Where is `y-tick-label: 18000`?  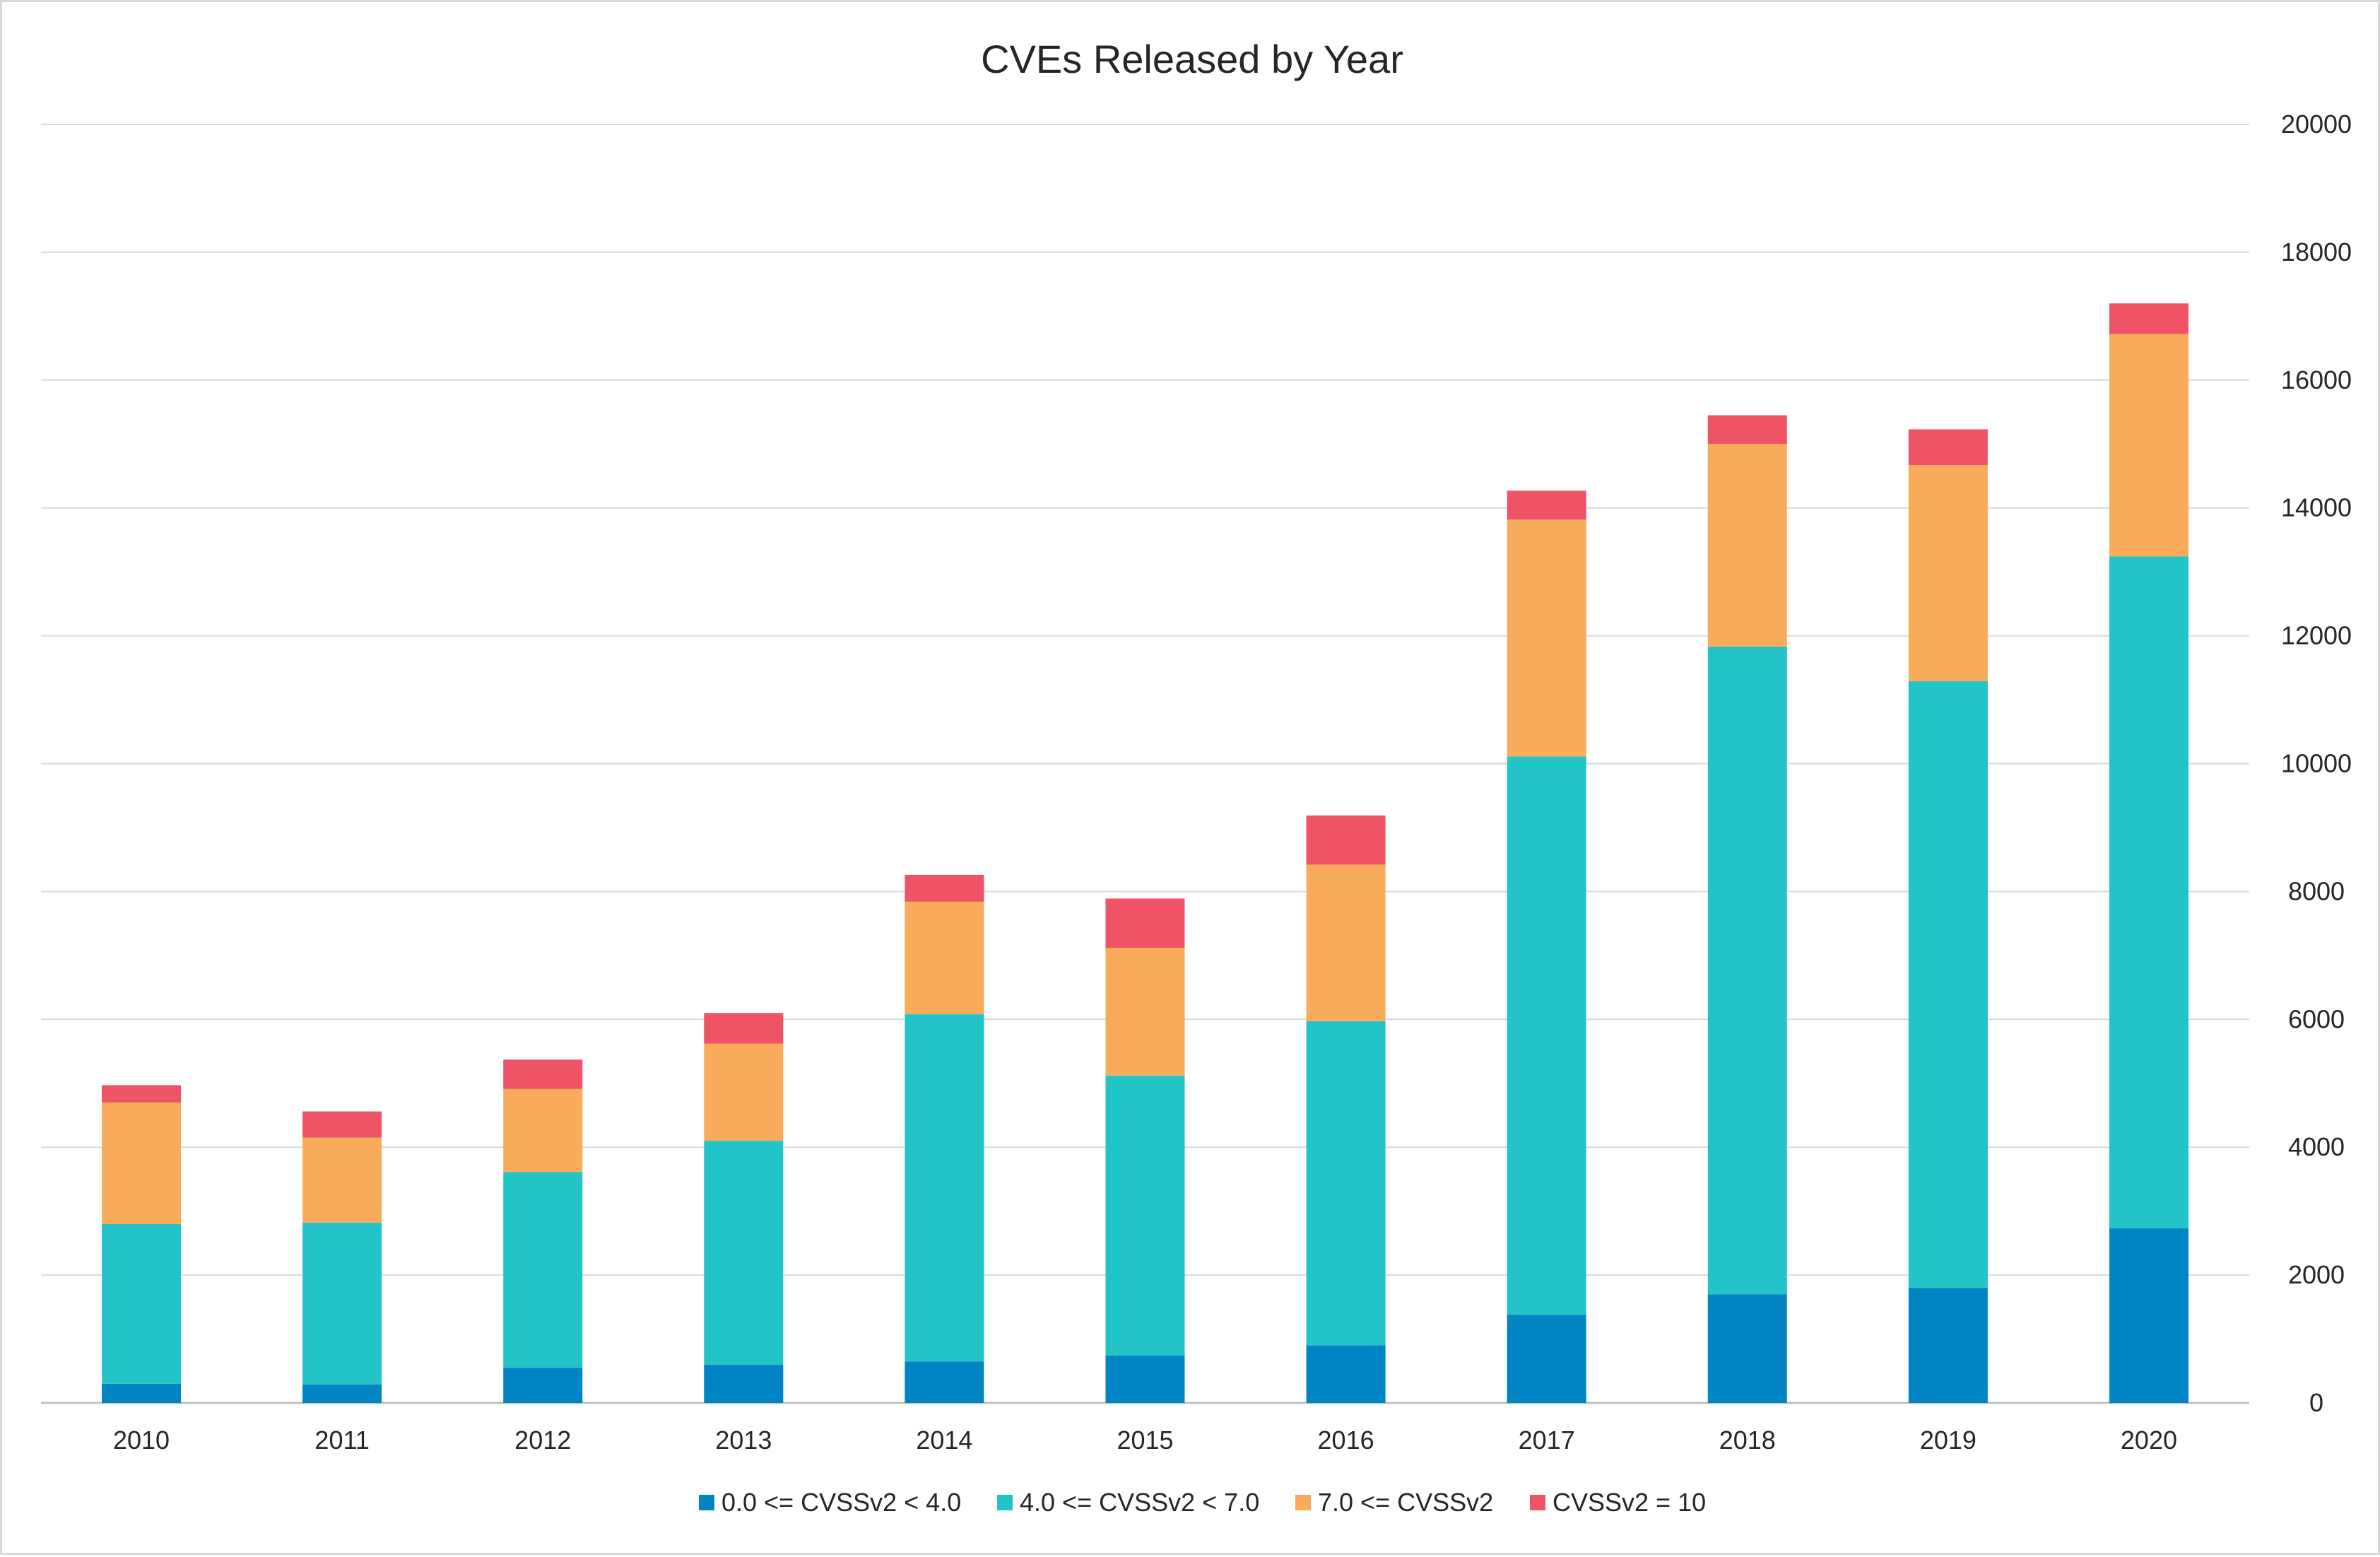
y-tick-label: 18000 is located at coordinates (2316, 251).